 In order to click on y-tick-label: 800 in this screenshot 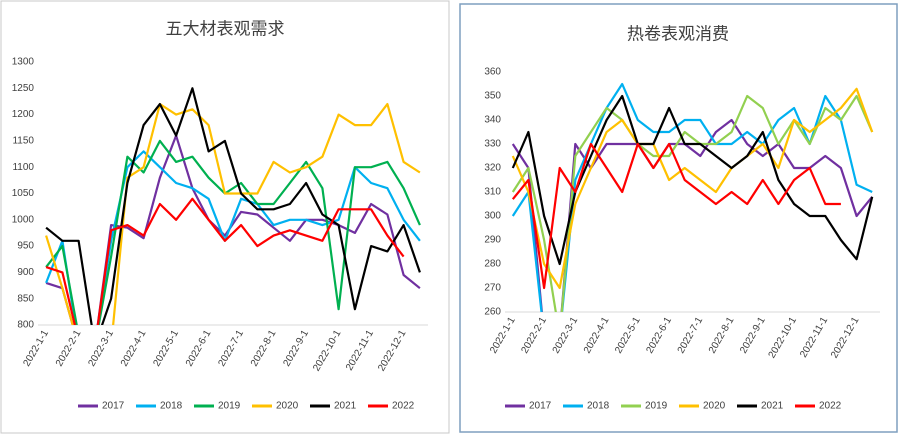, I will do `click(25, 325)`.